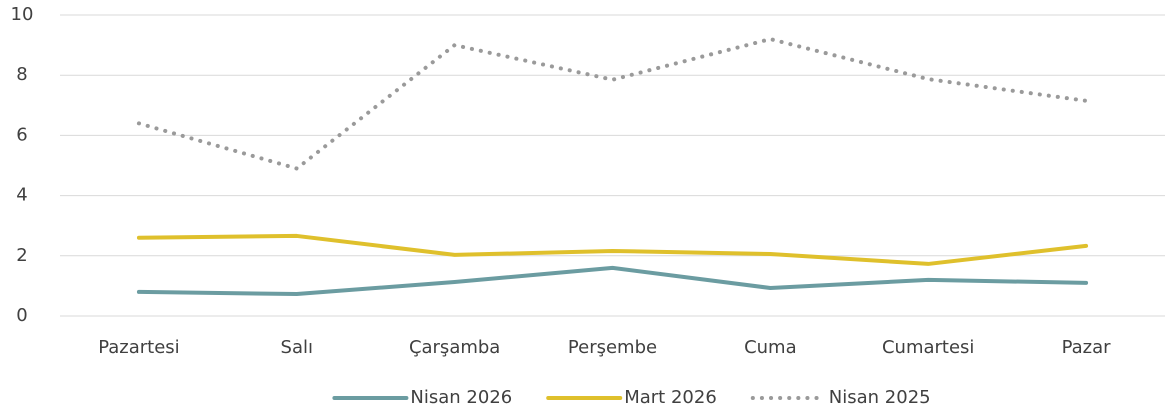 Image resolution: width=1171 pixels, height=415 pixels. Describe the element at coordinates (670, 397) in the screenshot. I see `legend-label: Mart 2026` at that location.